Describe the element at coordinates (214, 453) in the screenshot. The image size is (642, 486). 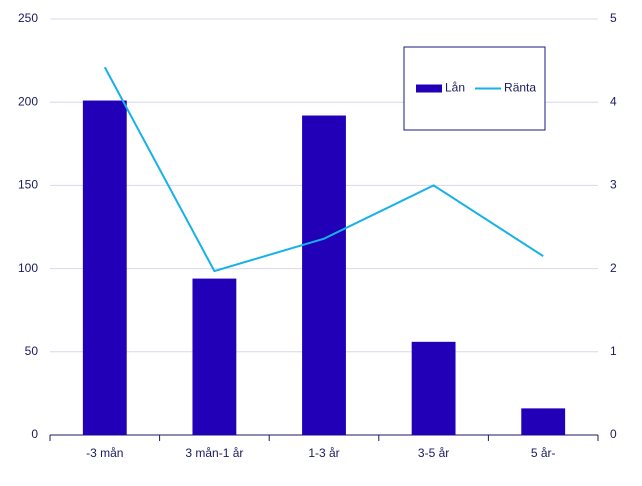
I see `x-tick-label: 3 mån-1 år` at that location.